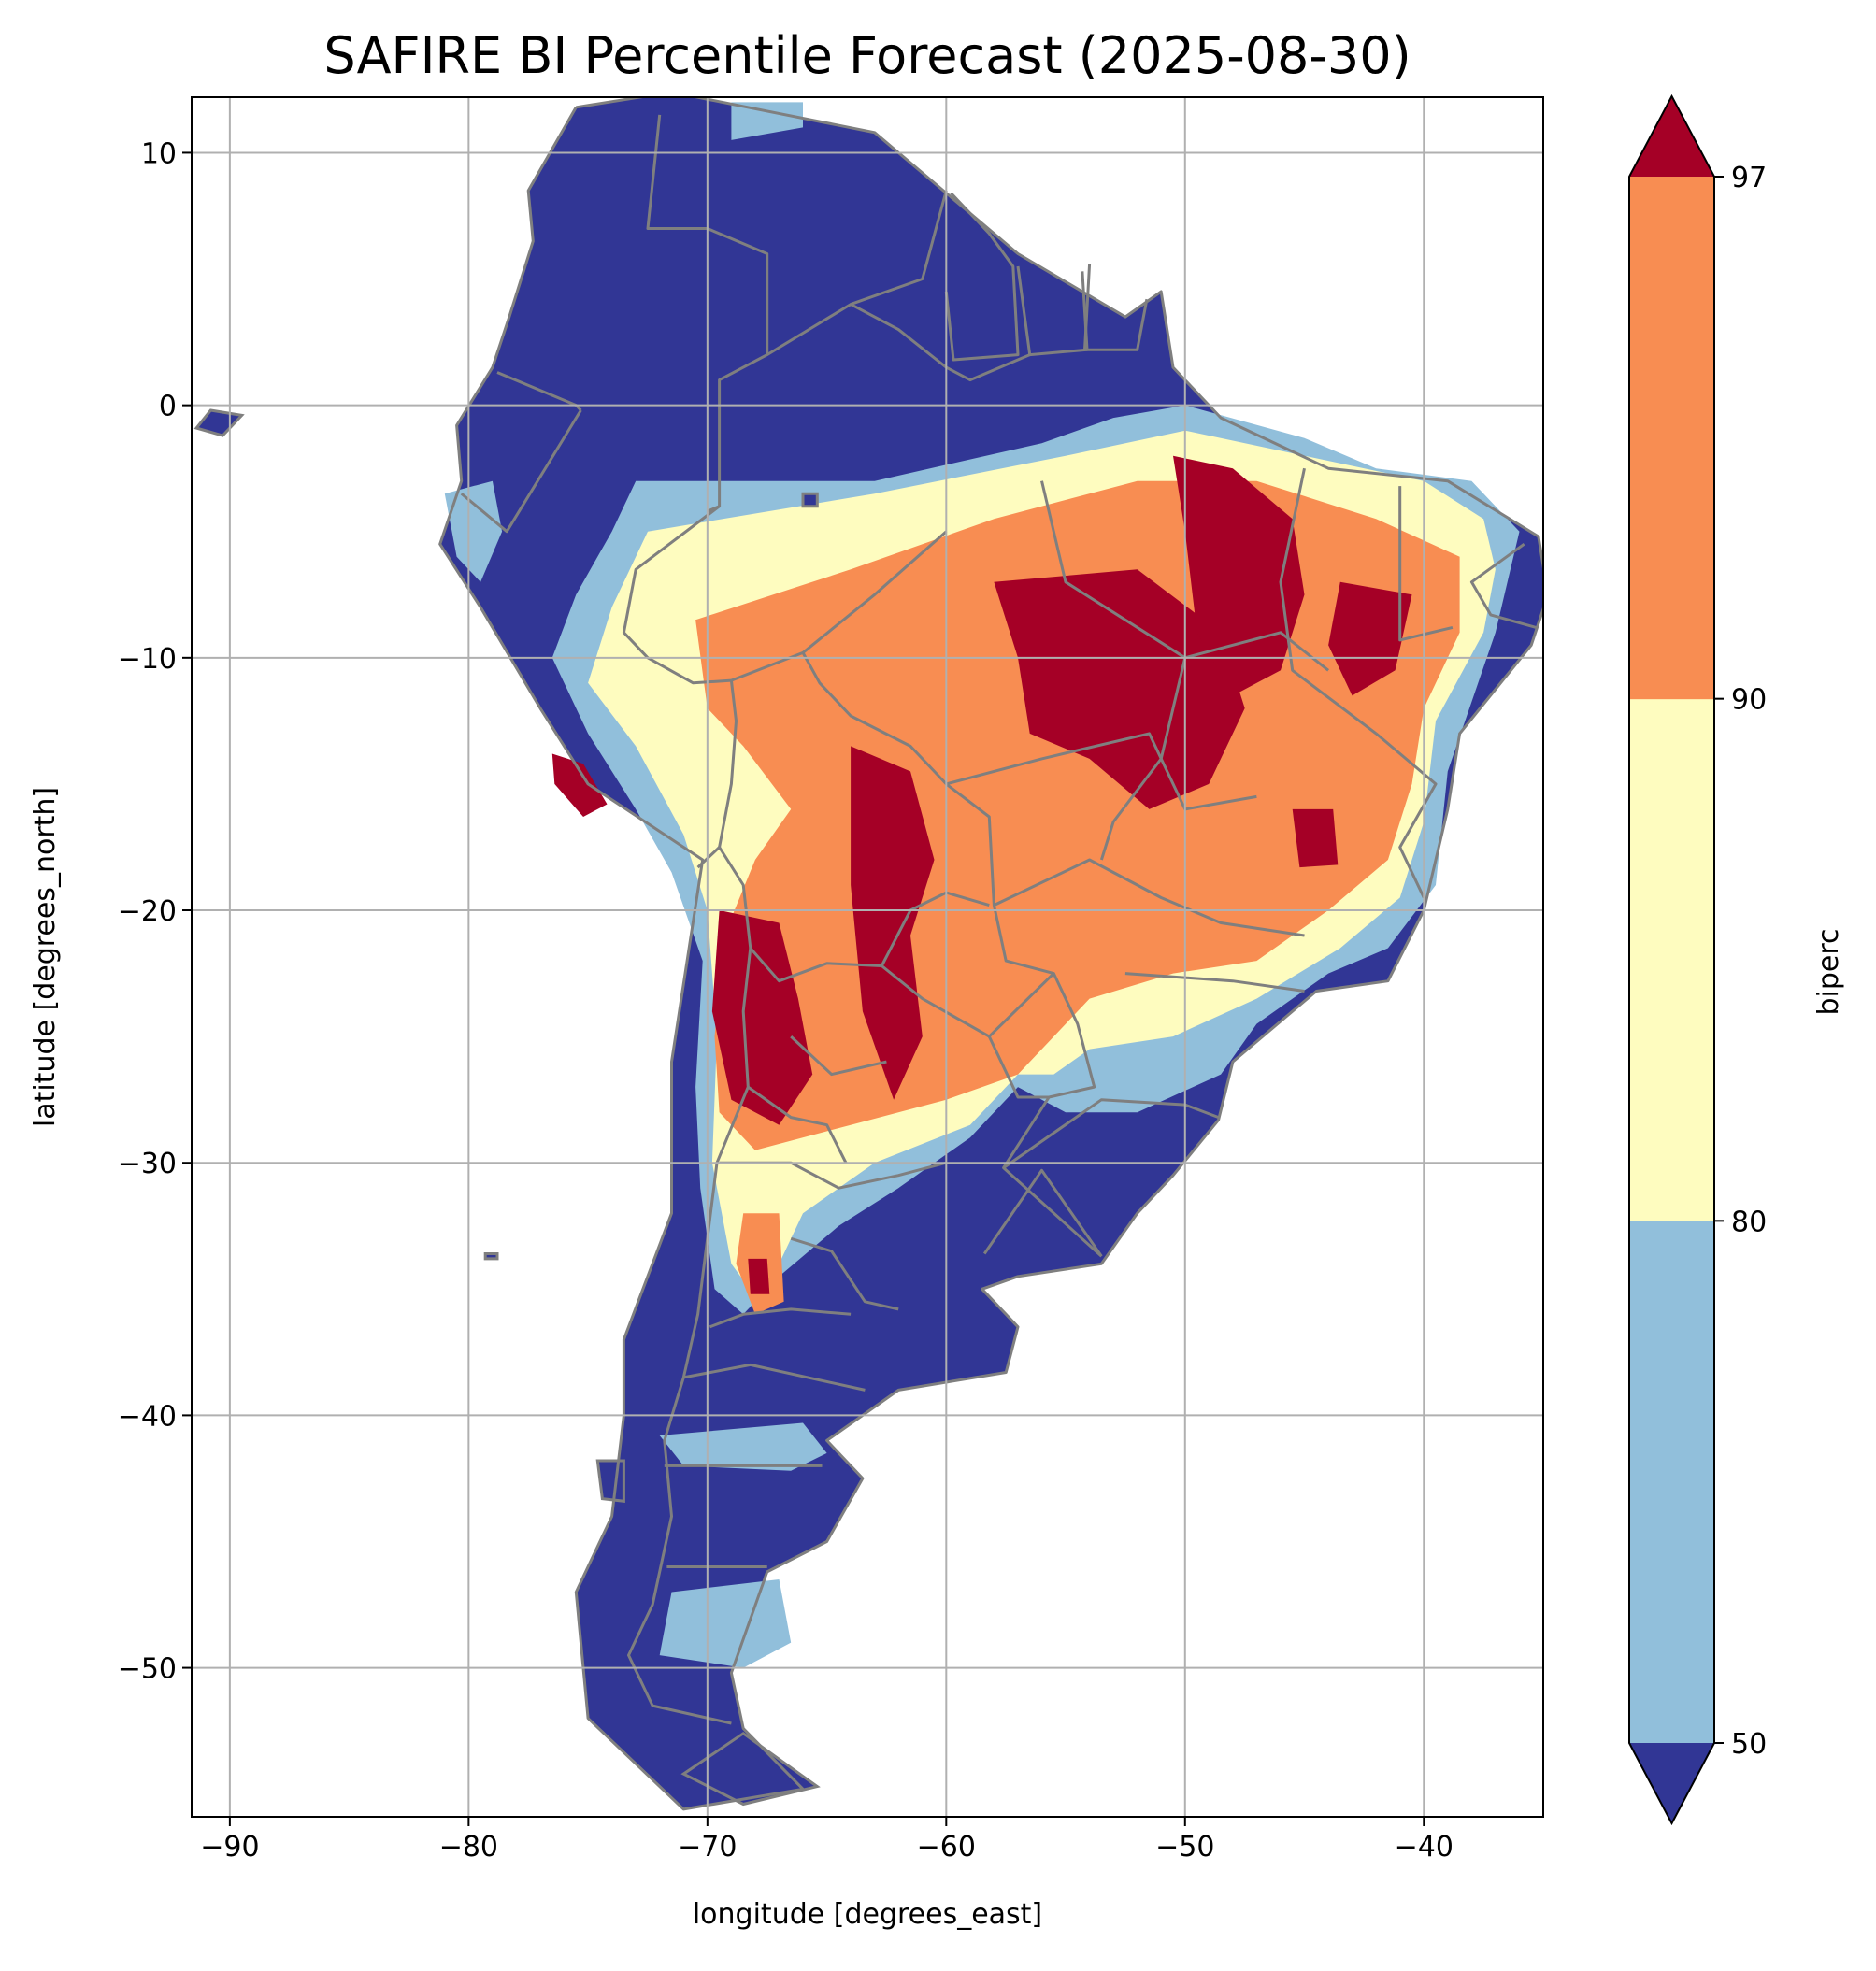 The image size is (1876, 1971). What do you see at coordinates (147, 1164) in the screenshot?
I see `y-tick-label: −30` at bounding box center [147, 1164].